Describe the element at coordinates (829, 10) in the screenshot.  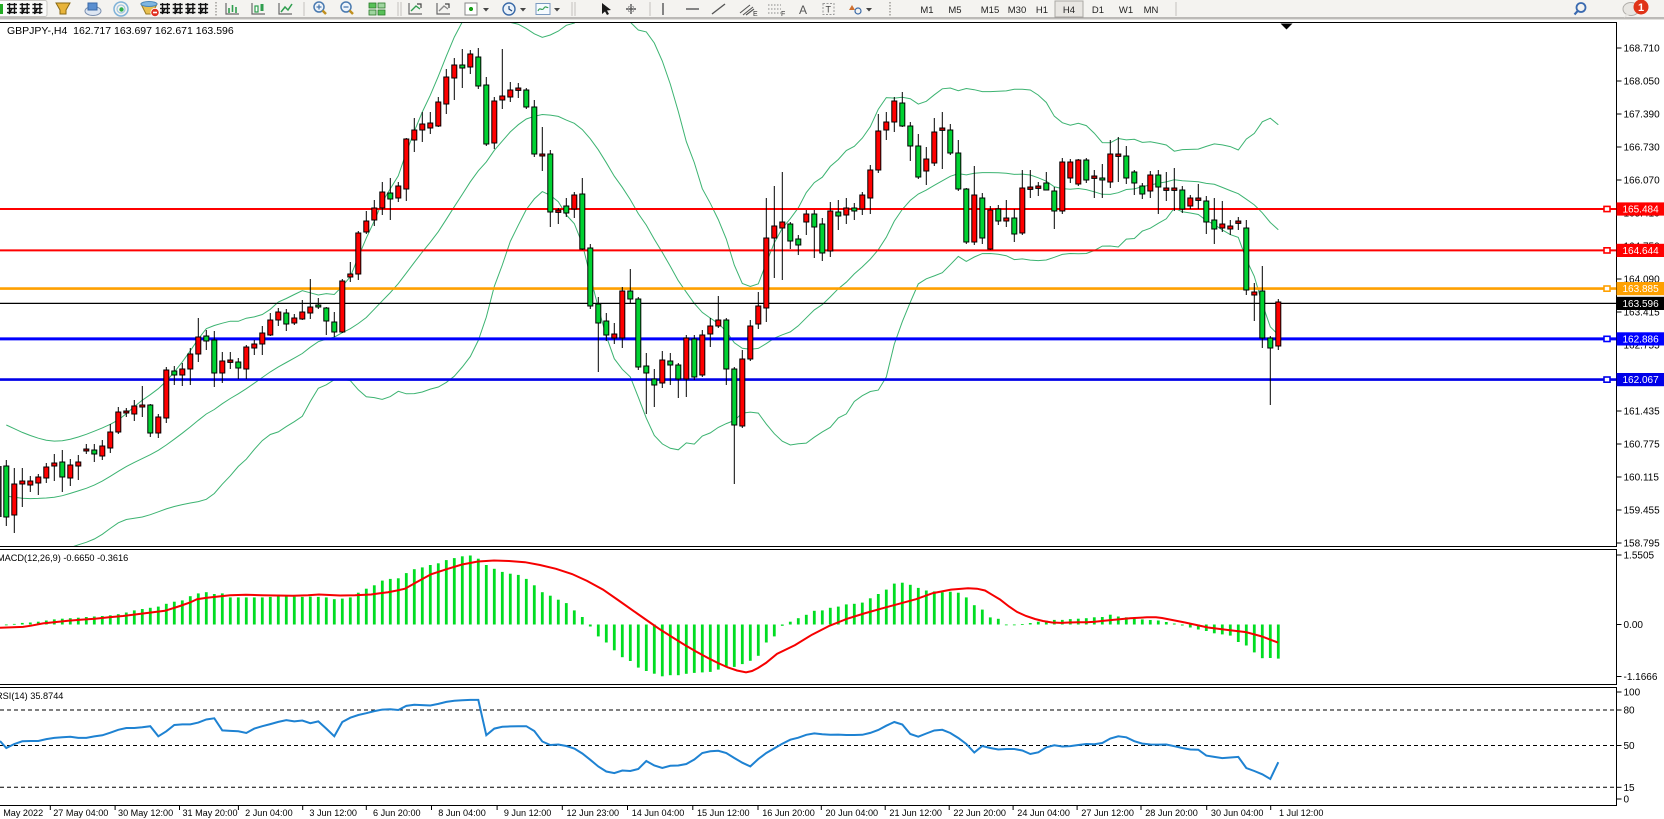
I see `svg-text: T` at that location.